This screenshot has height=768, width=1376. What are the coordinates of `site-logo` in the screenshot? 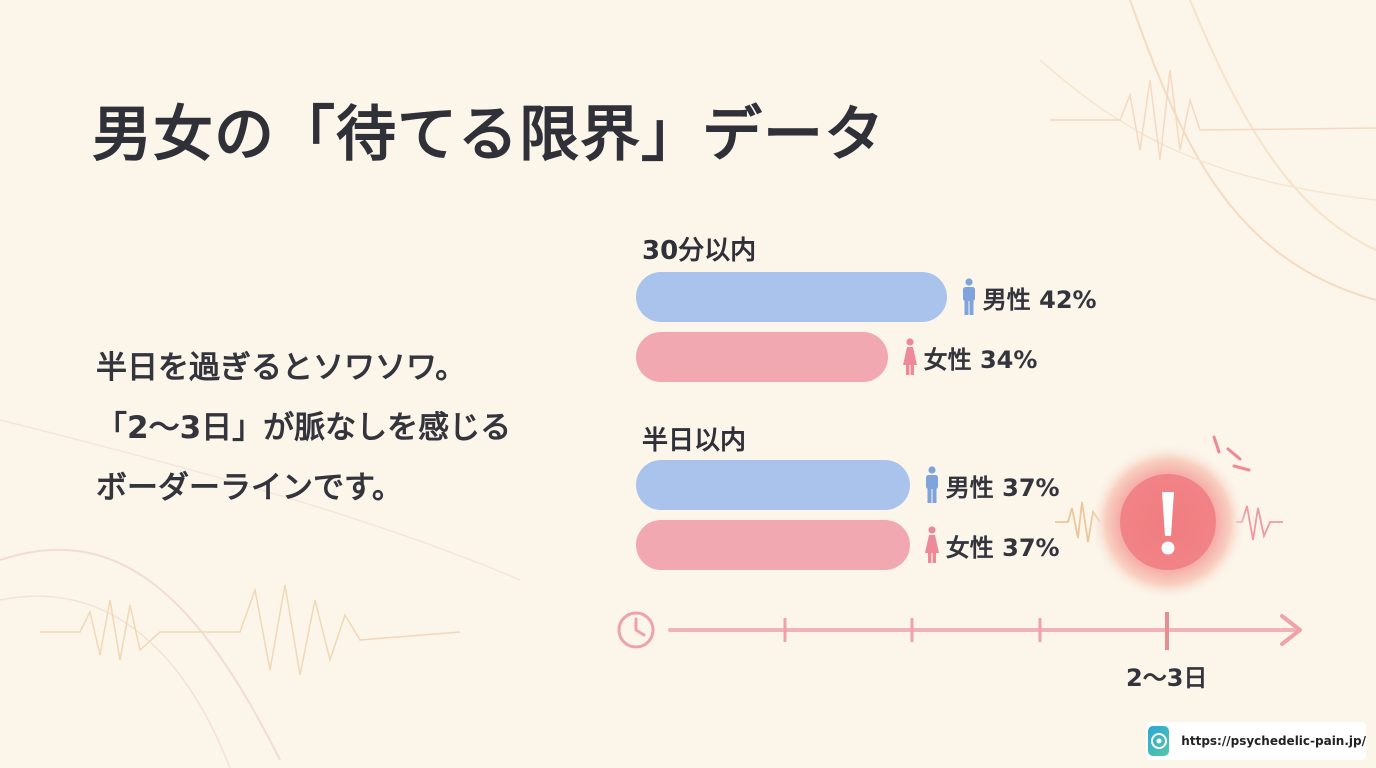 It's located at (1159, 741).